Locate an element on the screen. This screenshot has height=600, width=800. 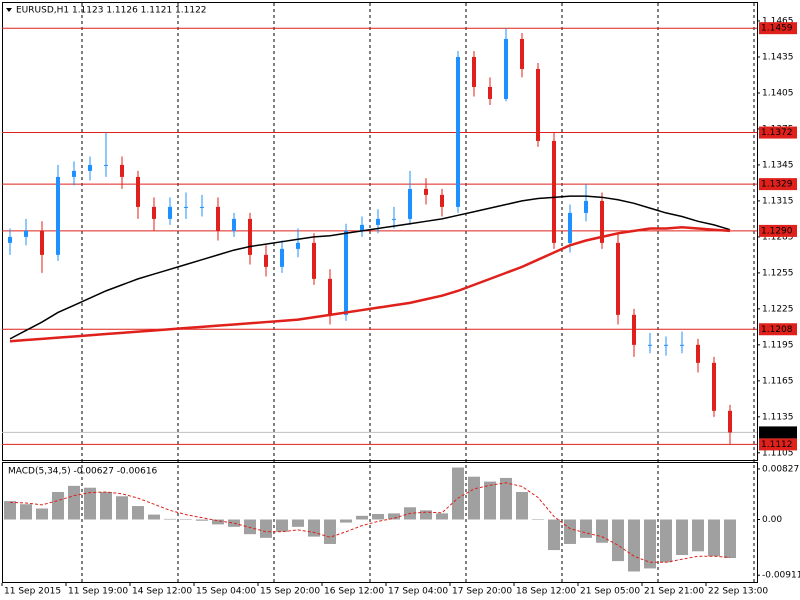
level-label: 1.1329 is located at coordinates (777, 185).